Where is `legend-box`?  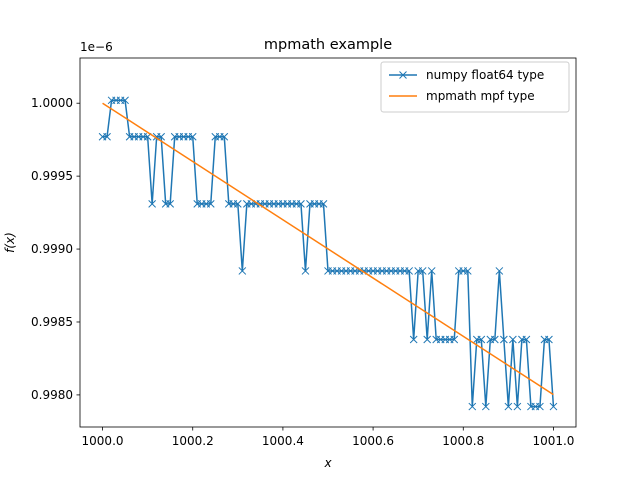 legend-box is located at coordinates (475, 87).